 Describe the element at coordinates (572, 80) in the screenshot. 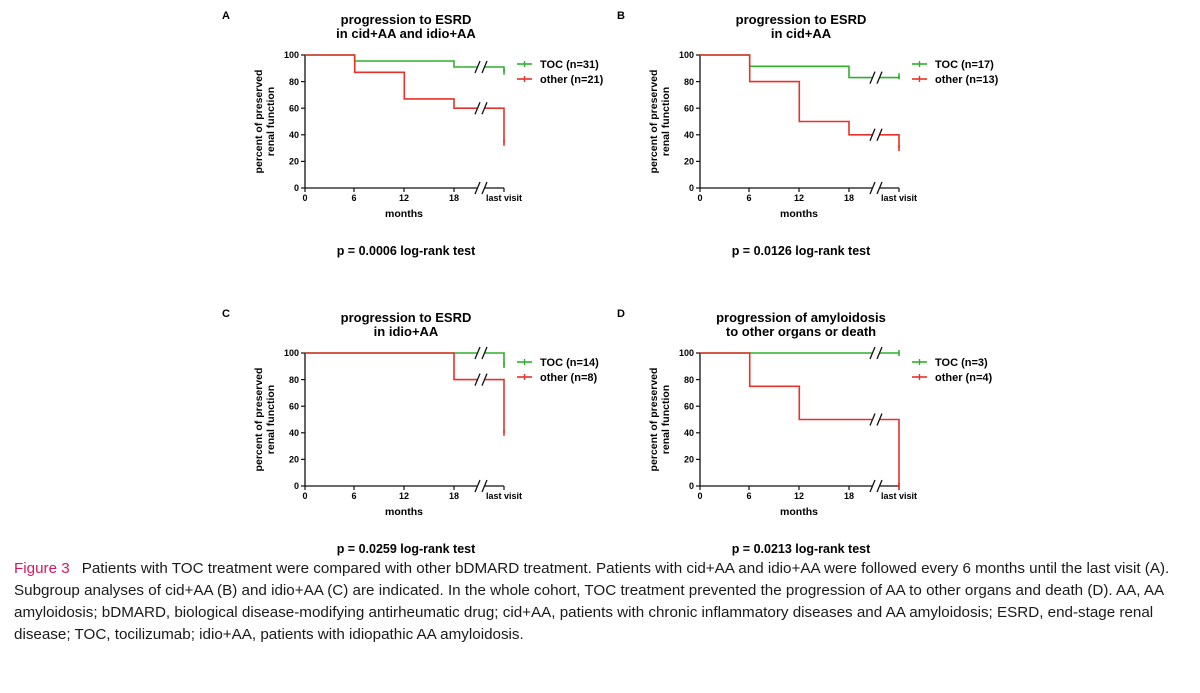

I see `legend-label-2: other (n=21)` at that location.